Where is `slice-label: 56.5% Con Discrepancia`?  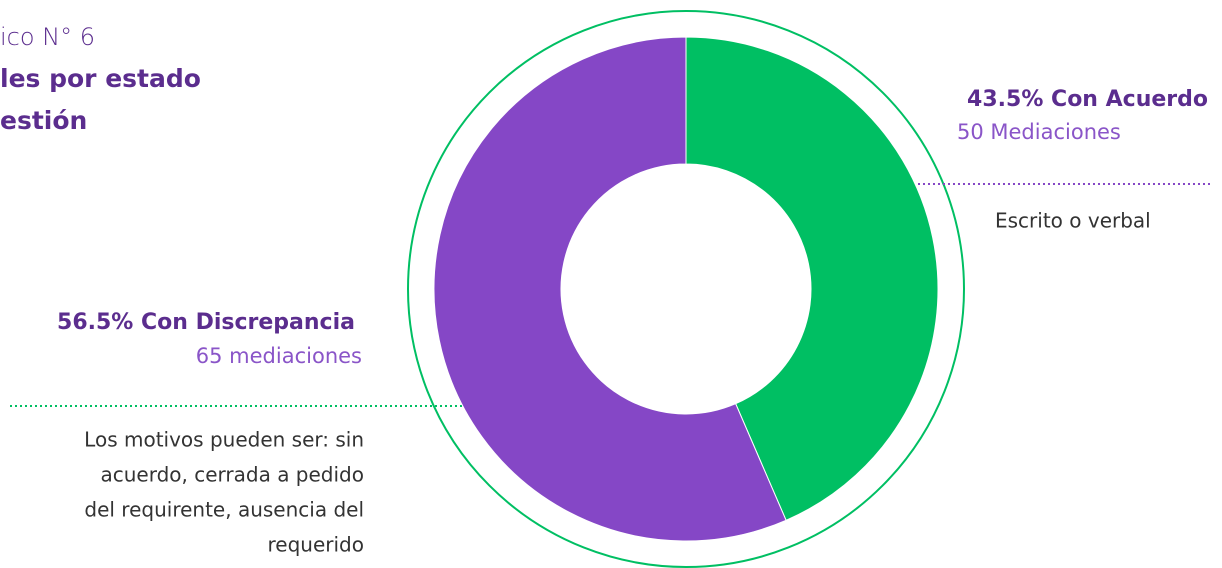 slice-label: 56.5% Con Discrepancia is located at coordinates (206, 322).